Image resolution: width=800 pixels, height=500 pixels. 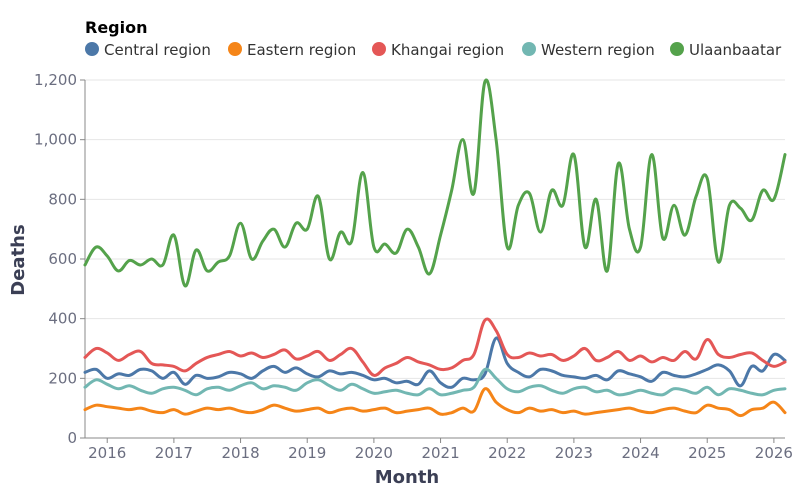 What do you see at coordinates (62, 199) in the screenshot?
I see `y-tick-label: 800` at bounding box center [62, 199].